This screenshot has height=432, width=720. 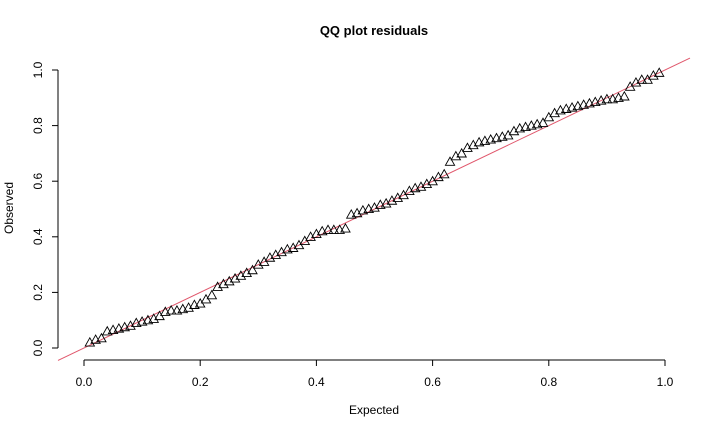 I want to click on y-tick-label: 0.6, so click(x=38, y=181).